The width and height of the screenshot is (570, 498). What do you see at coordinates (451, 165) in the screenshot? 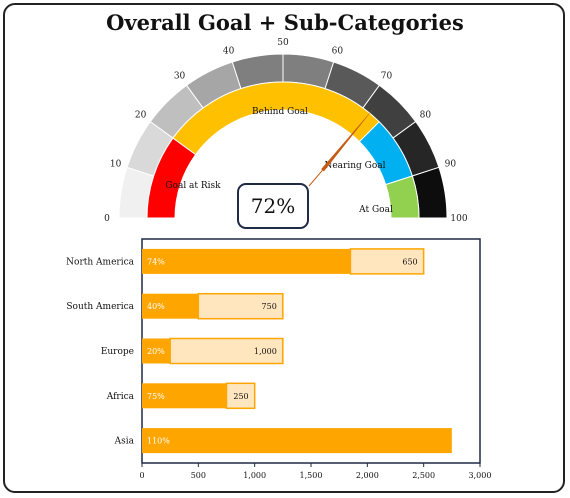
I see `gauge-tick-label: 90` at bounding box center [451, 165].